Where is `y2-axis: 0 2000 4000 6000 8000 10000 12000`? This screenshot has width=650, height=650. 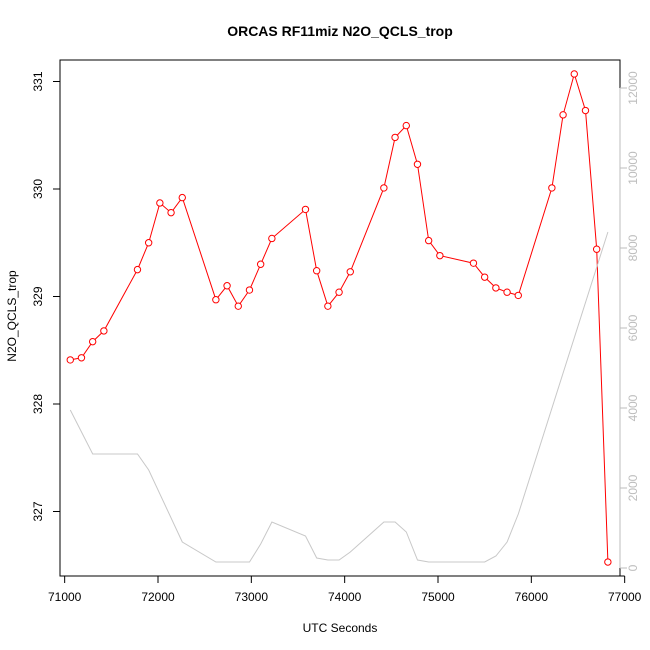 y2-axis: 0 2000 4000 6000 8000 10000 12000 is located at coordinates (629, 321).